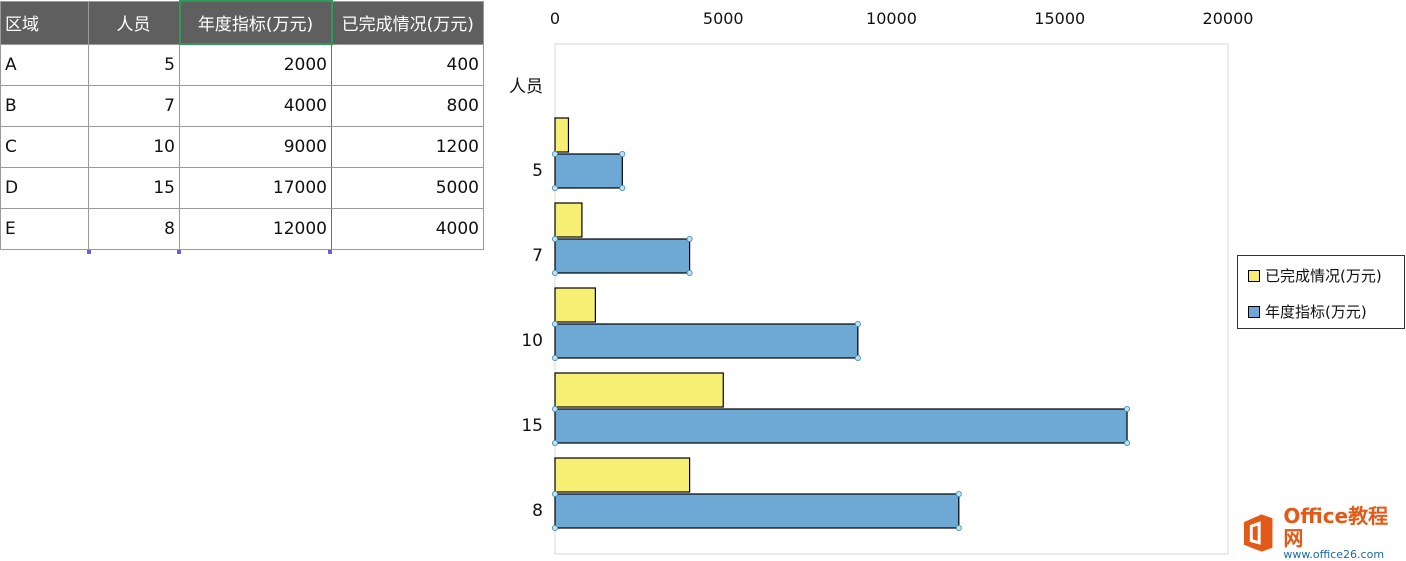  I want to click on table-row: B 7 4000 800, so click(242, 105).